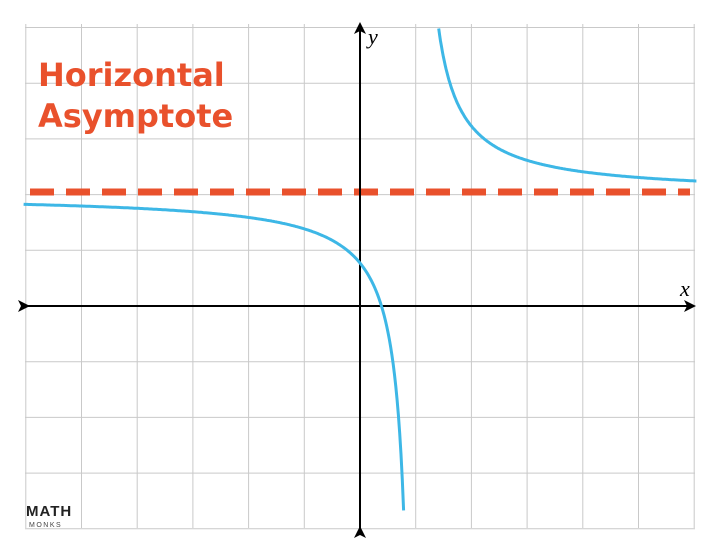  What do you see at coordinates (49, 511) in the screenshot?
I see `logo-top: MATH` at bounding box center [49, 511].